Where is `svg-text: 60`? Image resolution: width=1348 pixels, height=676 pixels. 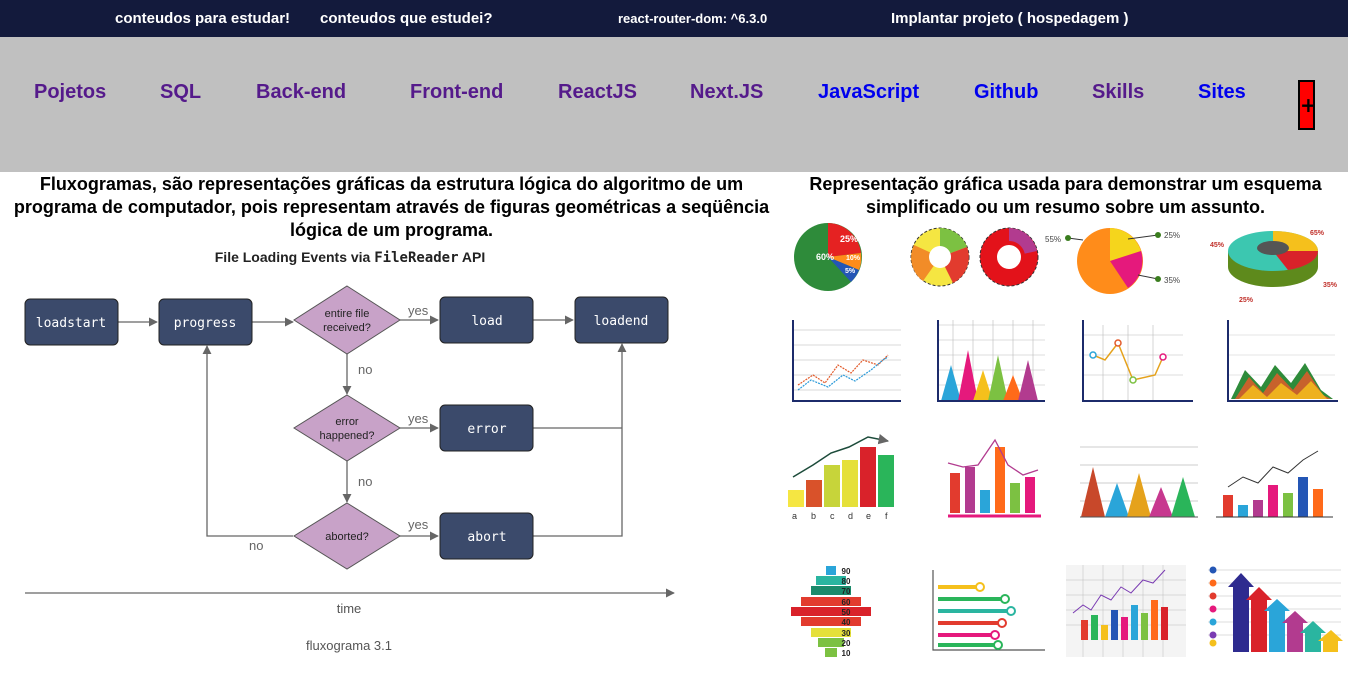
svg-text: 60 is located at coordinates (846, 602).